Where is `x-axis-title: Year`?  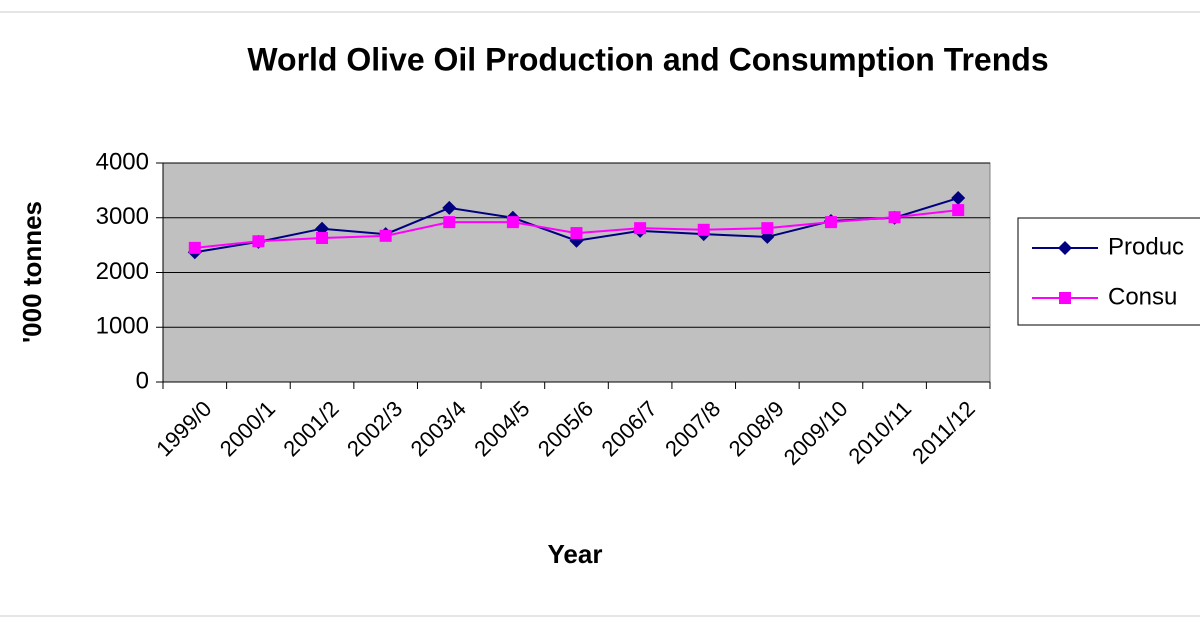 x-axis-title: Year is located at coordinates (575, 554).